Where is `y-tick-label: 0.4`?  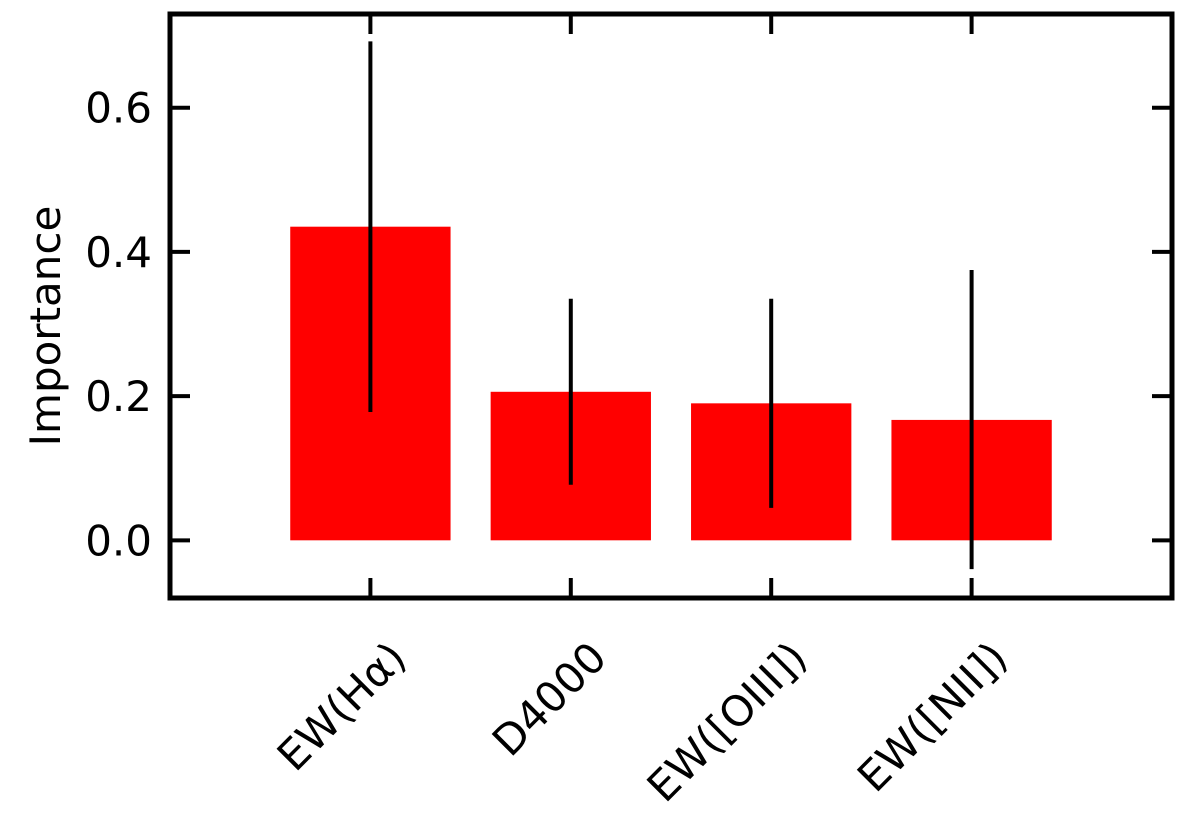 y-tick-label: 0.4 is located at coordinates (118, 252).